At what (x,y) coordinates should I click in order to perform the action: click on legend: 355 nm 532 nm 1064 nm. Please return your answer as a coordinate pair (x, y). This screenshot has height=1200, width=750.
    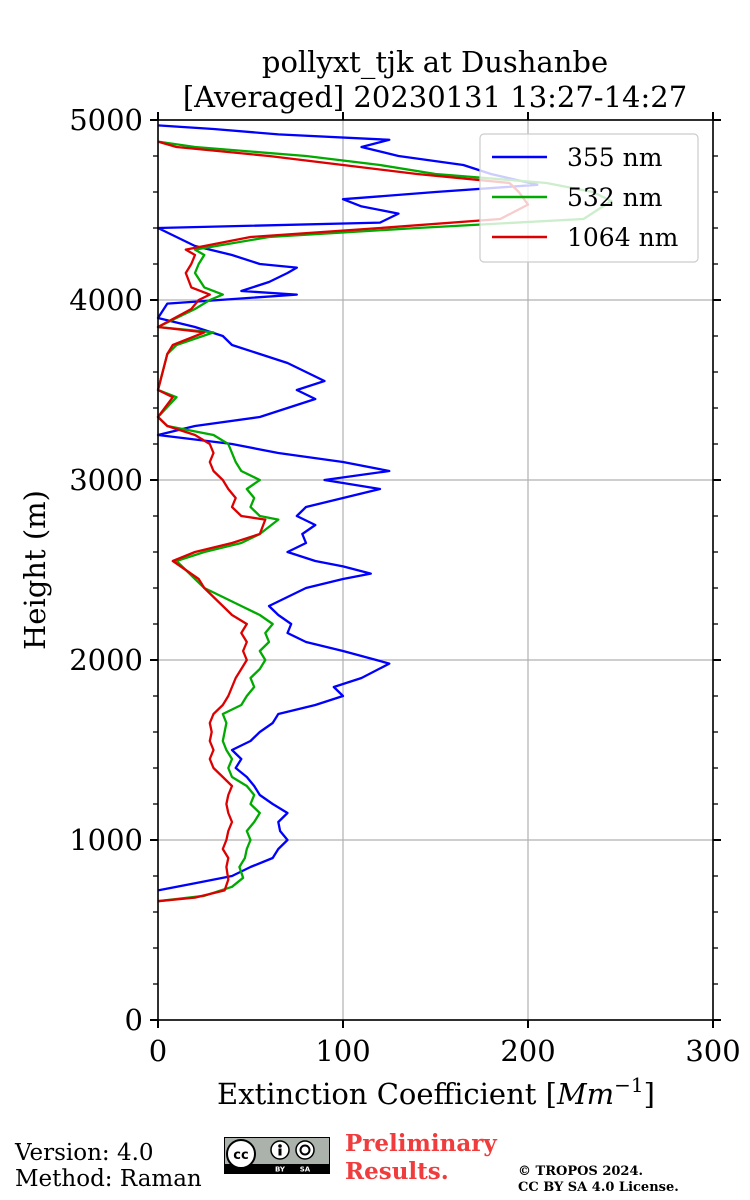
    Looking at the image, I should click on (589, 198).